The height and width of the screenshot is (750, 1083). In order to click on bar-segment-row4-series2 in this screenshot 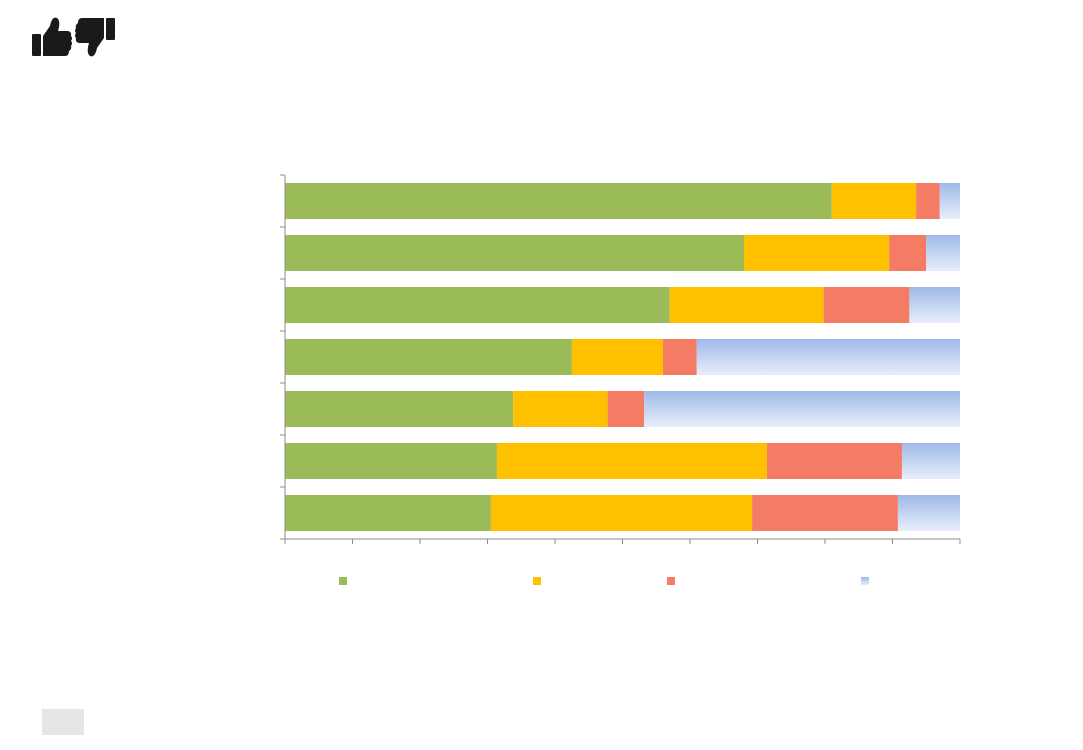, I will do `click(617, 357)`.